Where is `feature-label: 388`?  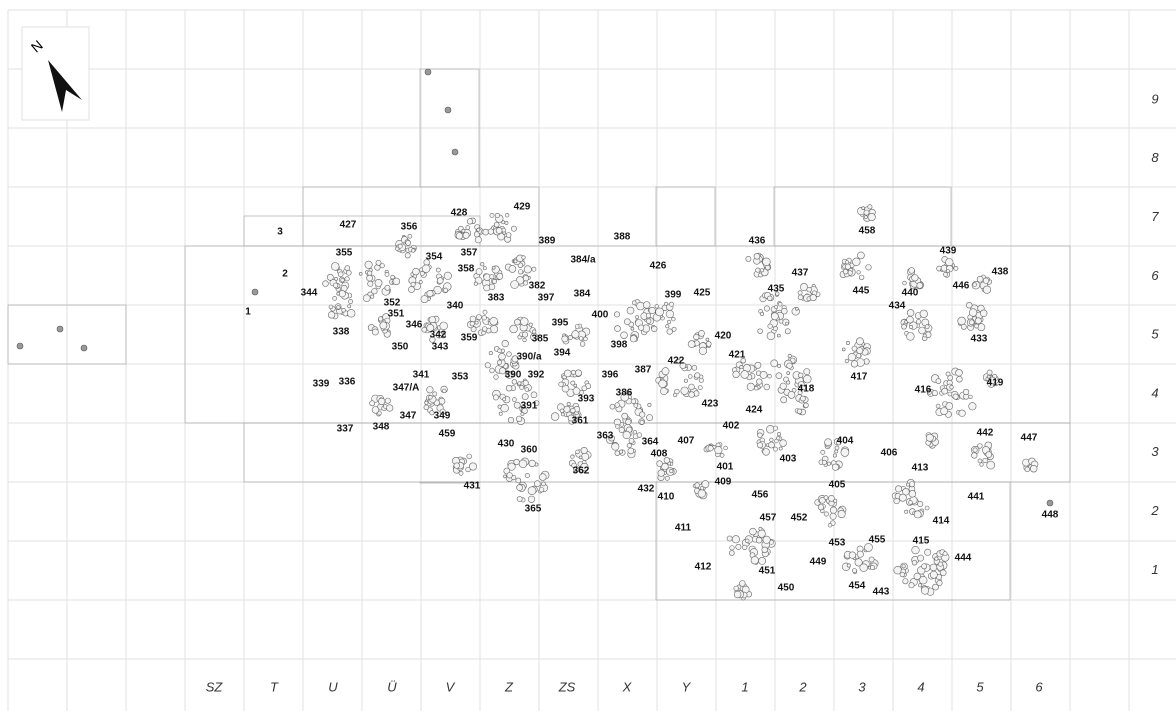 feature-label: 388 is located at coordinates (622, 237).